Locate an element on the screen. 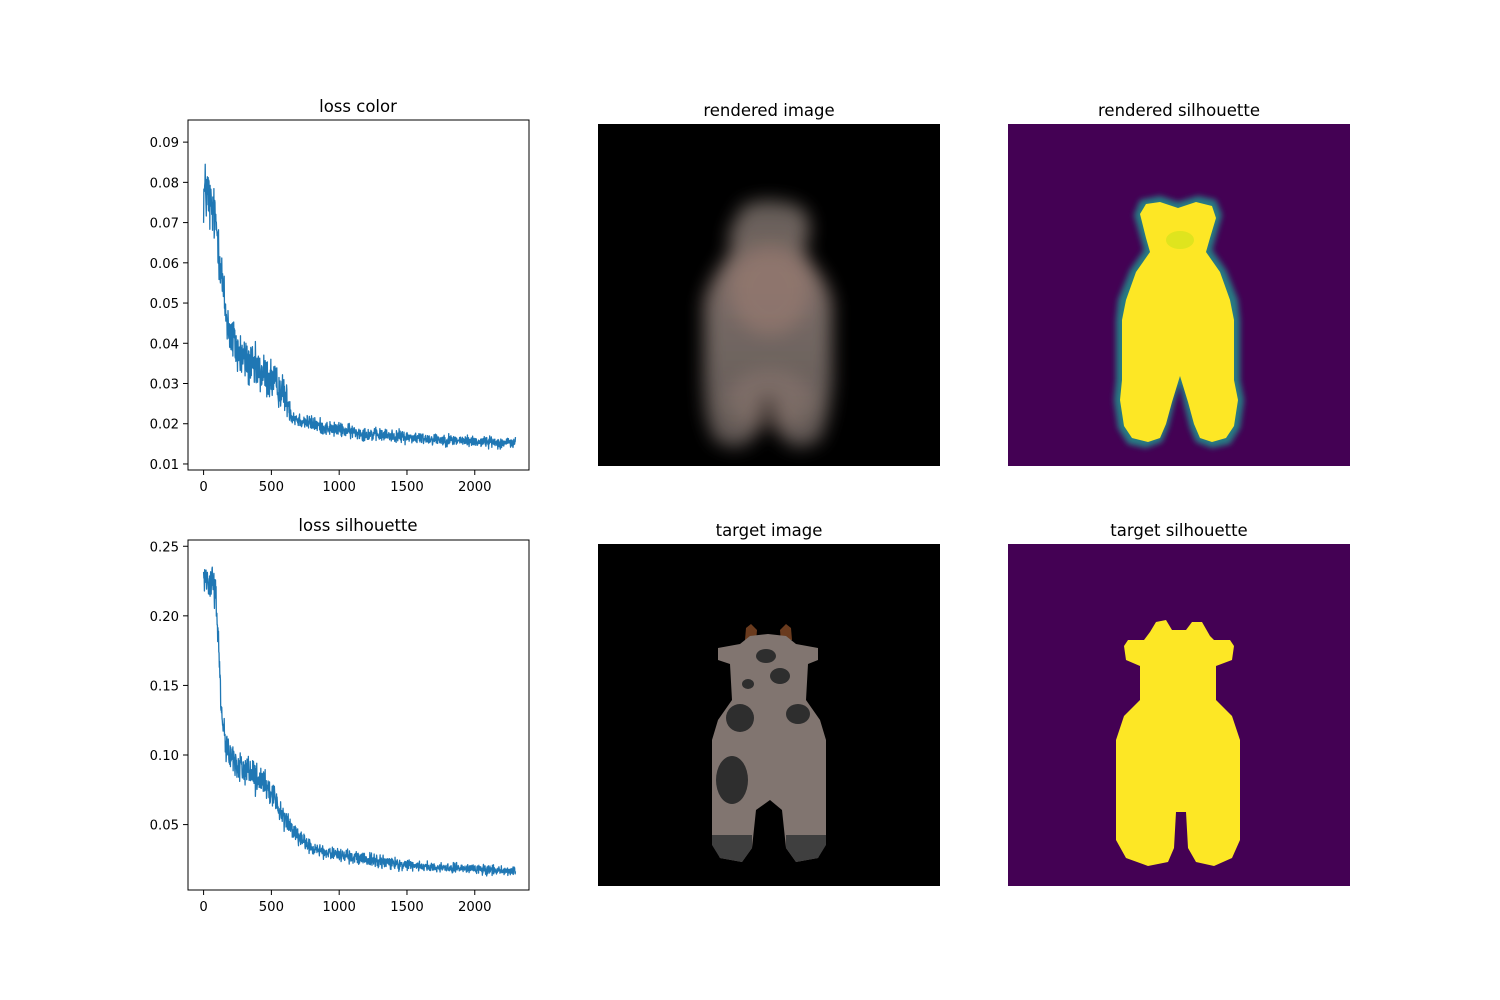 The height and width of the screenshot is (1000, 1500). target-image-shoulder-spot-left is located at coordinates (740, 718).